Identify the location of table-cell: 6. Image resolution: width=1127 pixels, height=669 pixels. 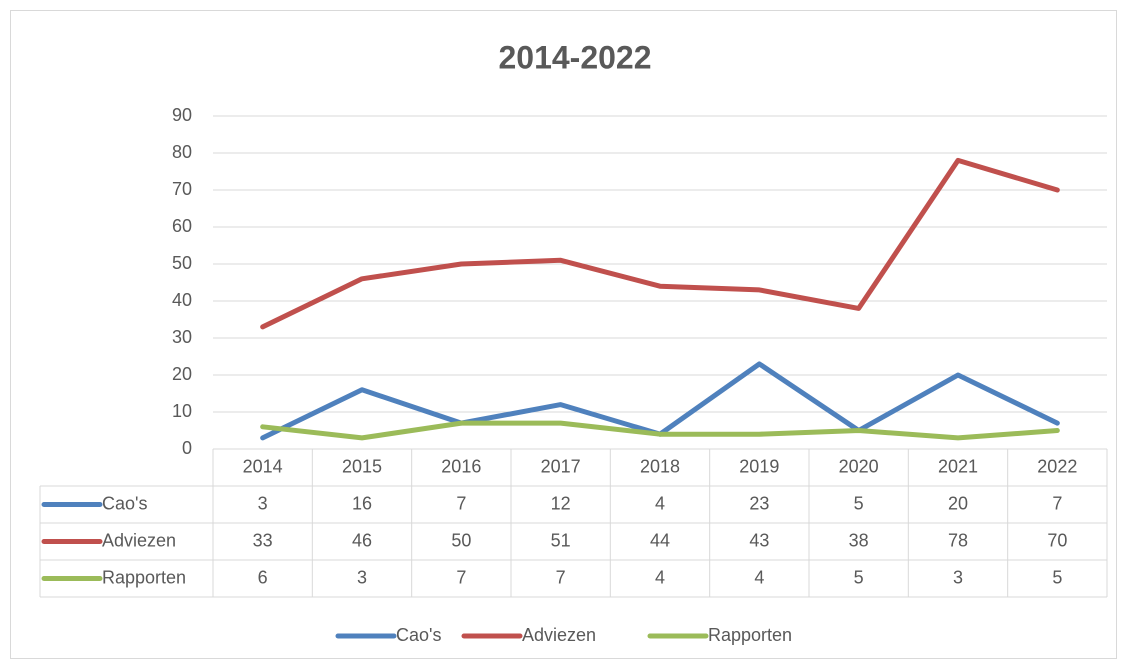
(263, 577).